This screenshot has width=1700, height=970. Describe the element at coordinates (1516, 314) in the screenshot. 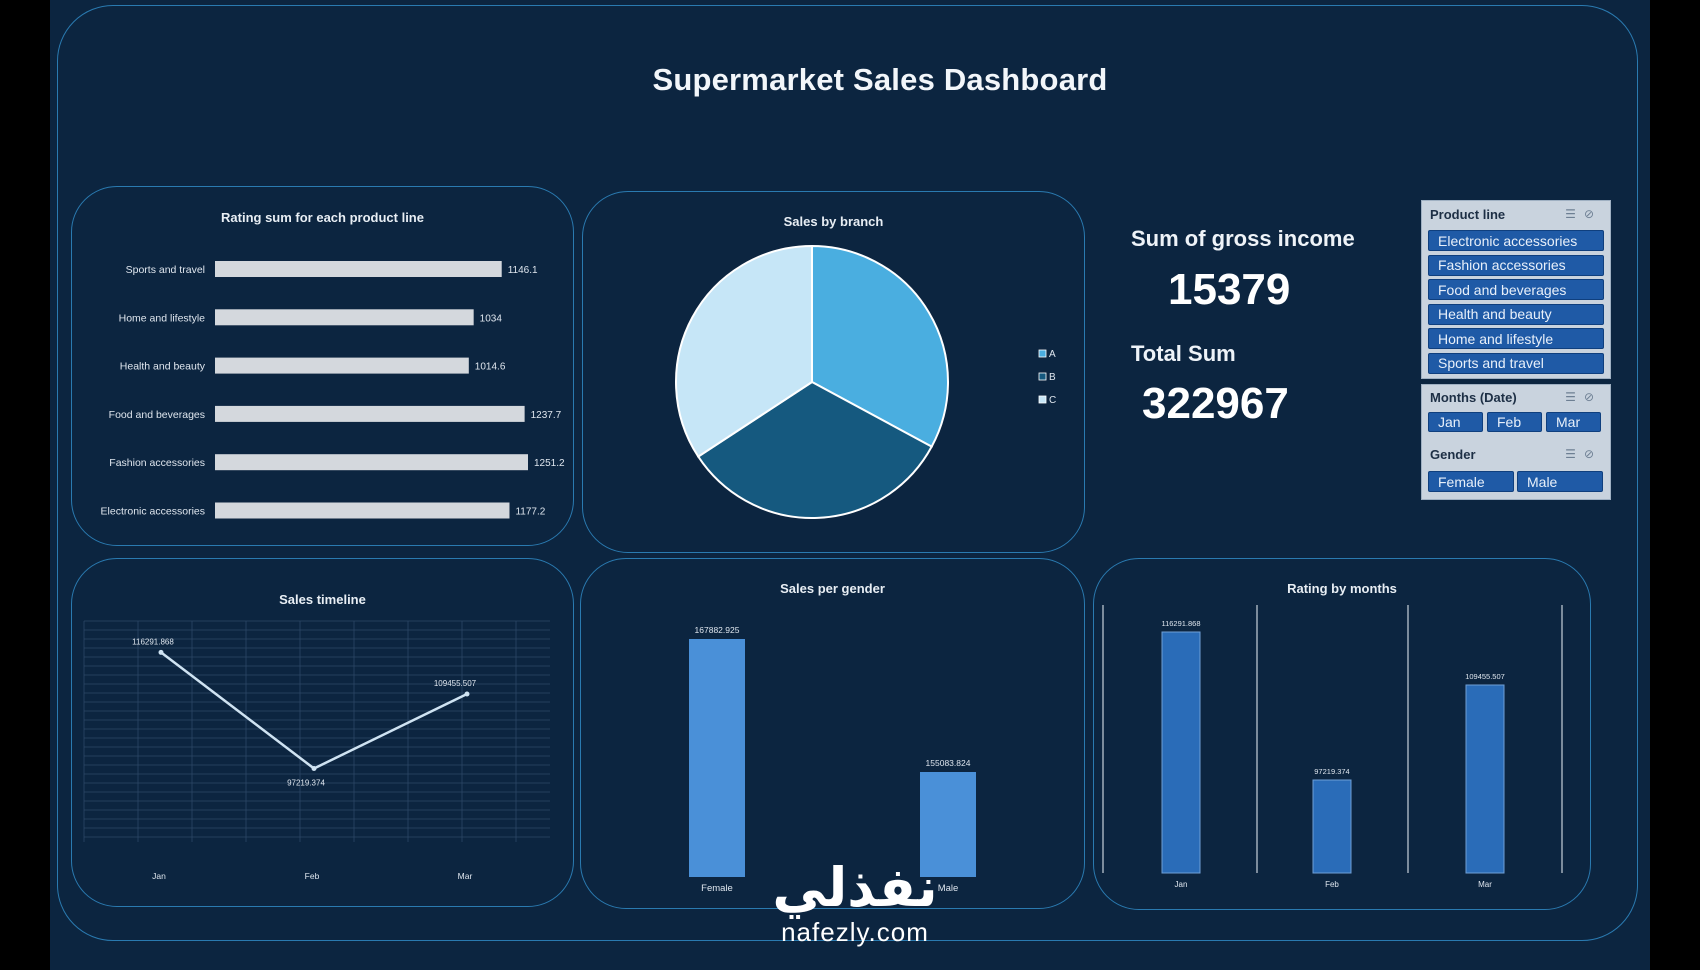

I see `product-line-option: Health and beauty` at that location.